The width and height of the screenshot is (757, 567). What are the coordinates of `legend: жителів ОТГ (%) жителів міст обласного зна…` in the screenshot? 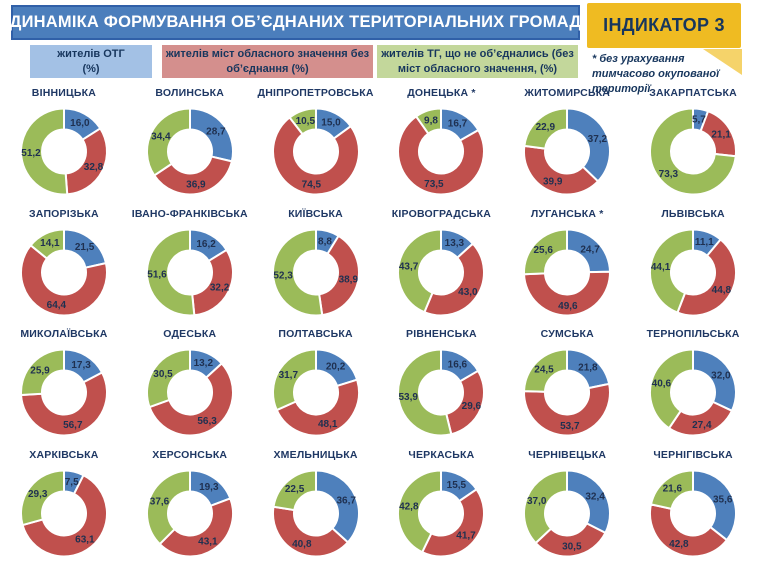 It's located at (378, 61).